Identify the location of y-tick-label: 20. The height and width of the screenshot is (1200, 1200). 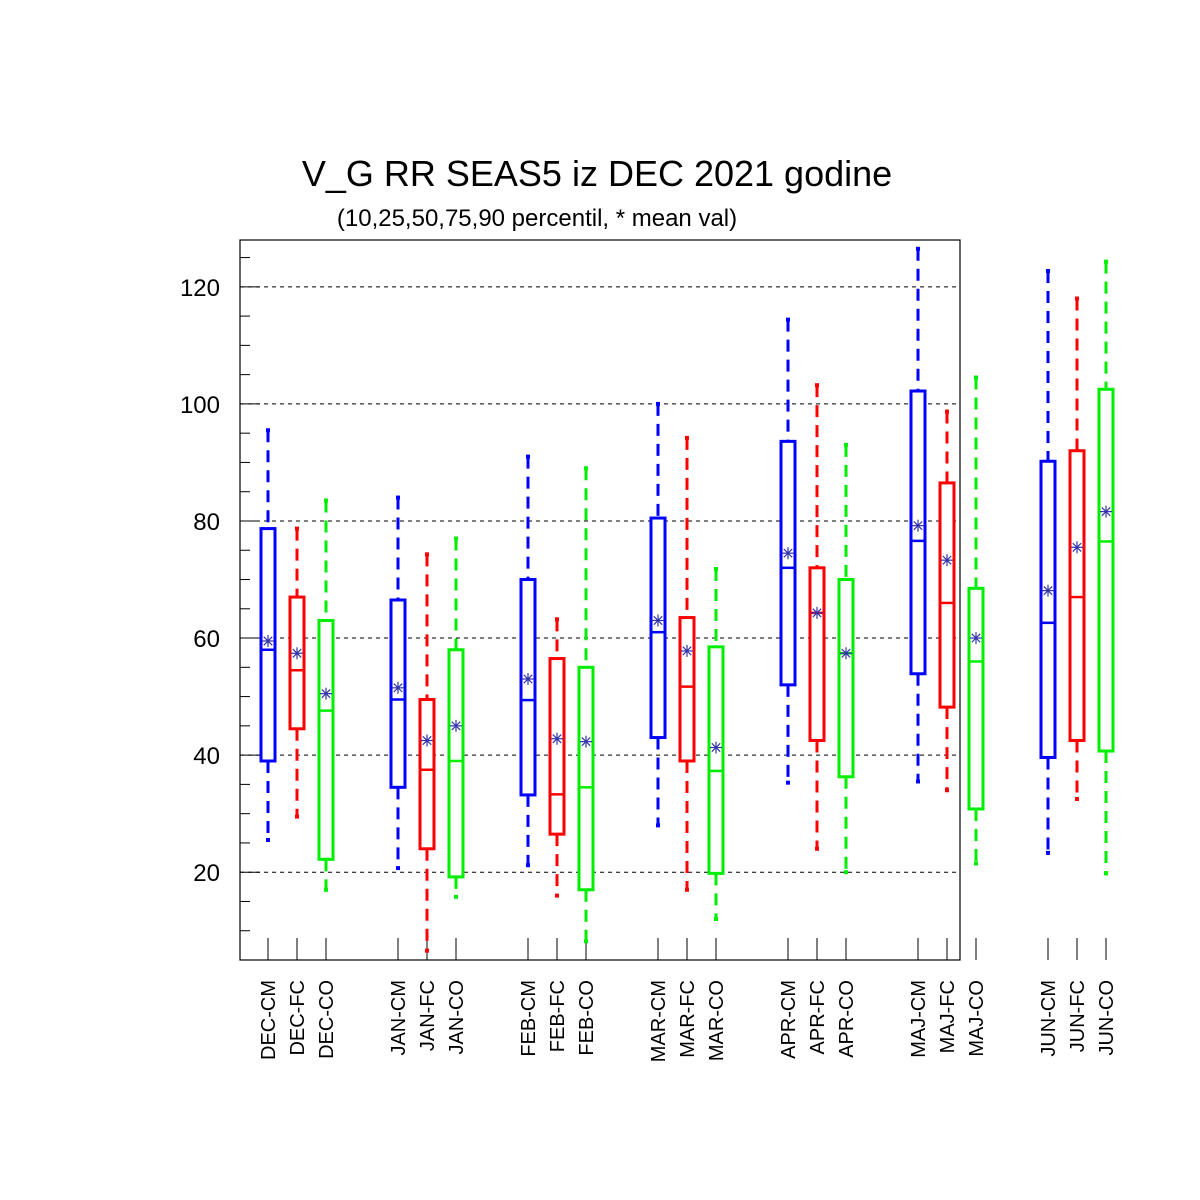
(206, 873).